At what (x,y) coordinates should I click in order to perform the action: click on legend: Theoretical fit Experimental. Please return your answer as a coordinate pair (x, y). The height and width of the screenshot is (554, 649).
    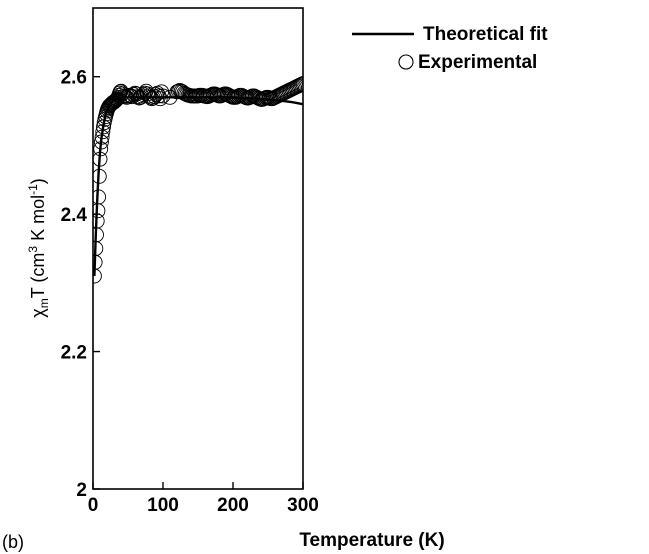
    Looking at the image, I should click on (450, 48).